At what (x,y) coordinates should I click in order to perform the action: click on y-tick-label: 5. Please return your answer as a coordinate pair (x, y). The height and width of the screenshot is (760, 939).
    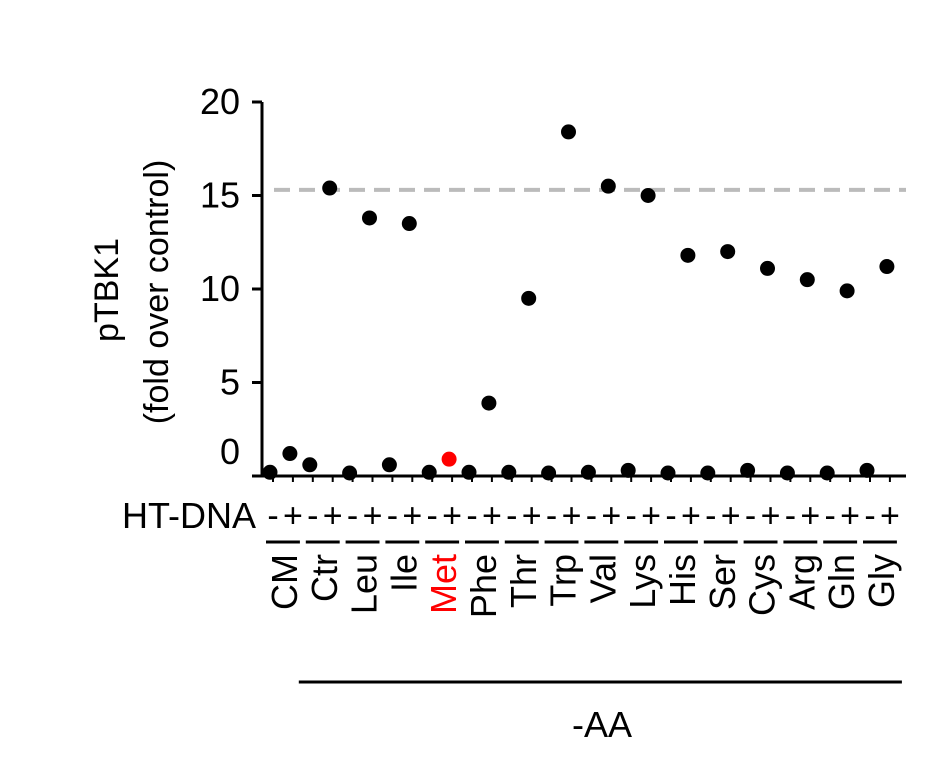
    Looking at the image, I should click on (230, 382).